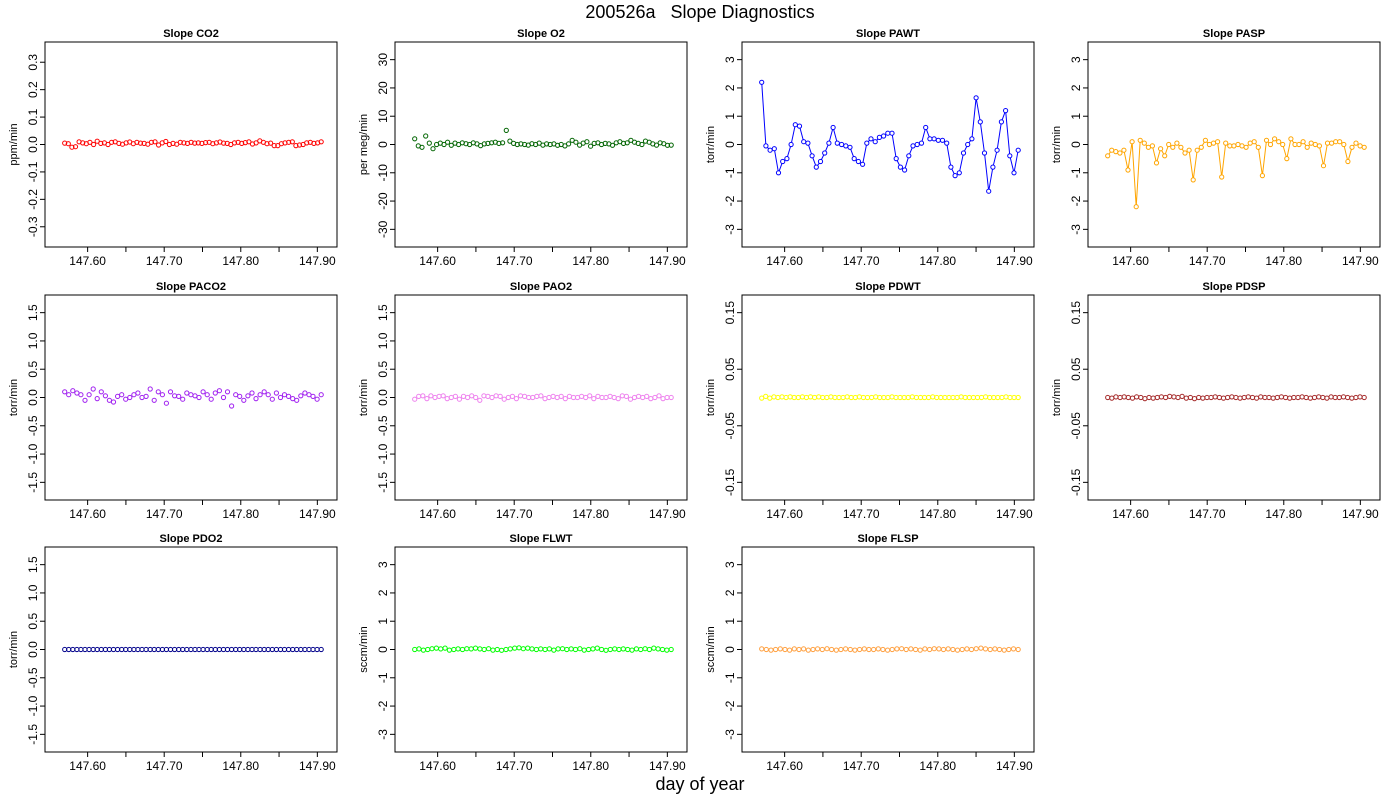 The width and height of the screenshot is (1400, 800). What do you see at coordinates (890, 137) in the screenshot?
I see `series-line` at bounding box center [890, 137].